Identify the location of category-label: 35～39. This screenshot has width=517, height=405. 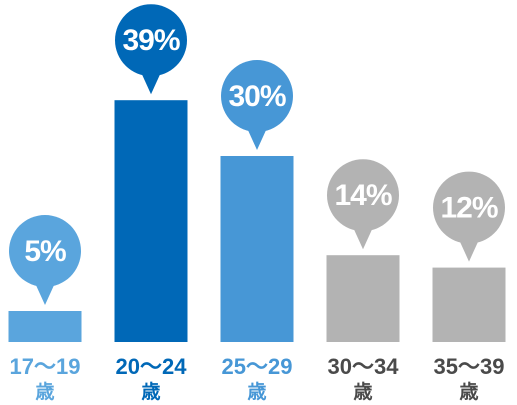
(469, 366).